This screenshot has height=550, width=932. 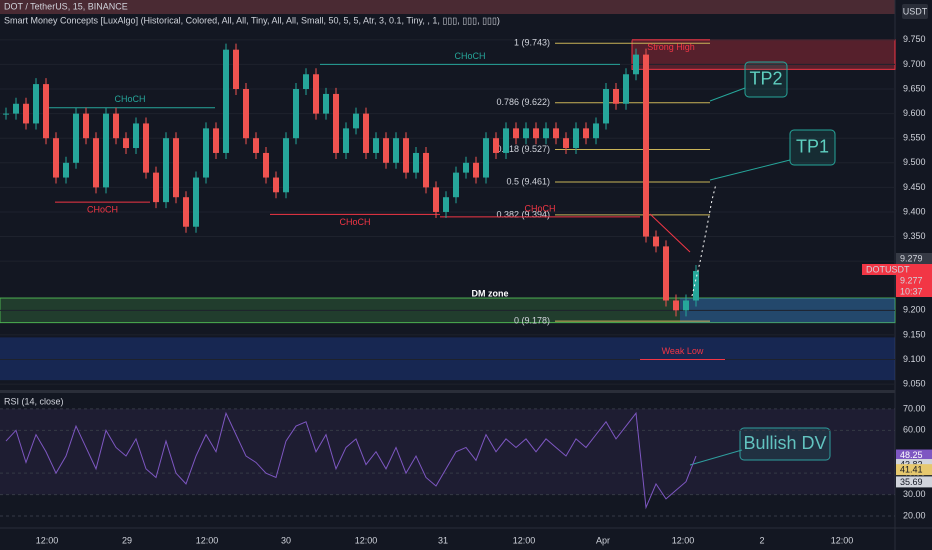 I want to click on y-tick-label: 30.00, so click(x=914, y=494).